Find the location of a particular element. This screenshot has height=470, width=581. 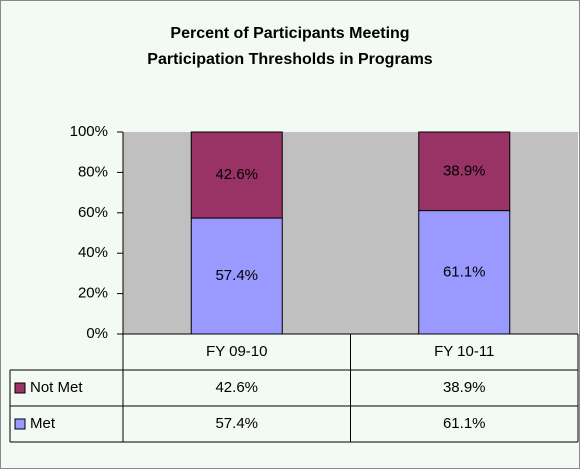

y-tick-label: 80% is located at coordinates (93, 171).